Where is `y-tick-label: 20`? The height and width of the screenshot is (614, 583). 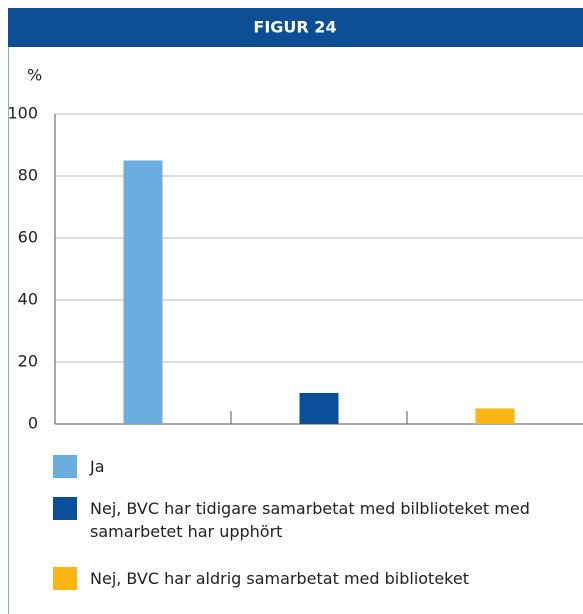
y-tick-label: 20 is located at coordinates (28, 361).